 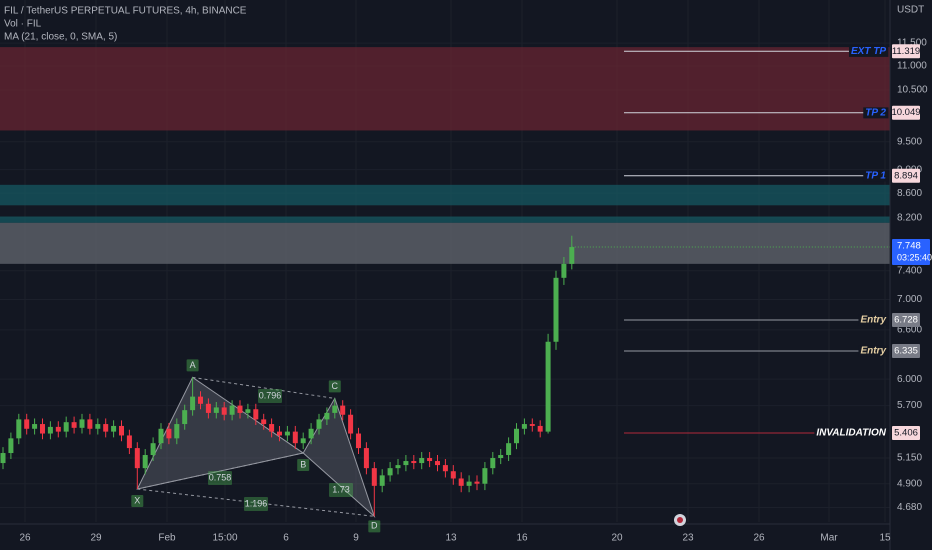 I want to click on price-badge-label: 6.335, so click(x=906, y=351).